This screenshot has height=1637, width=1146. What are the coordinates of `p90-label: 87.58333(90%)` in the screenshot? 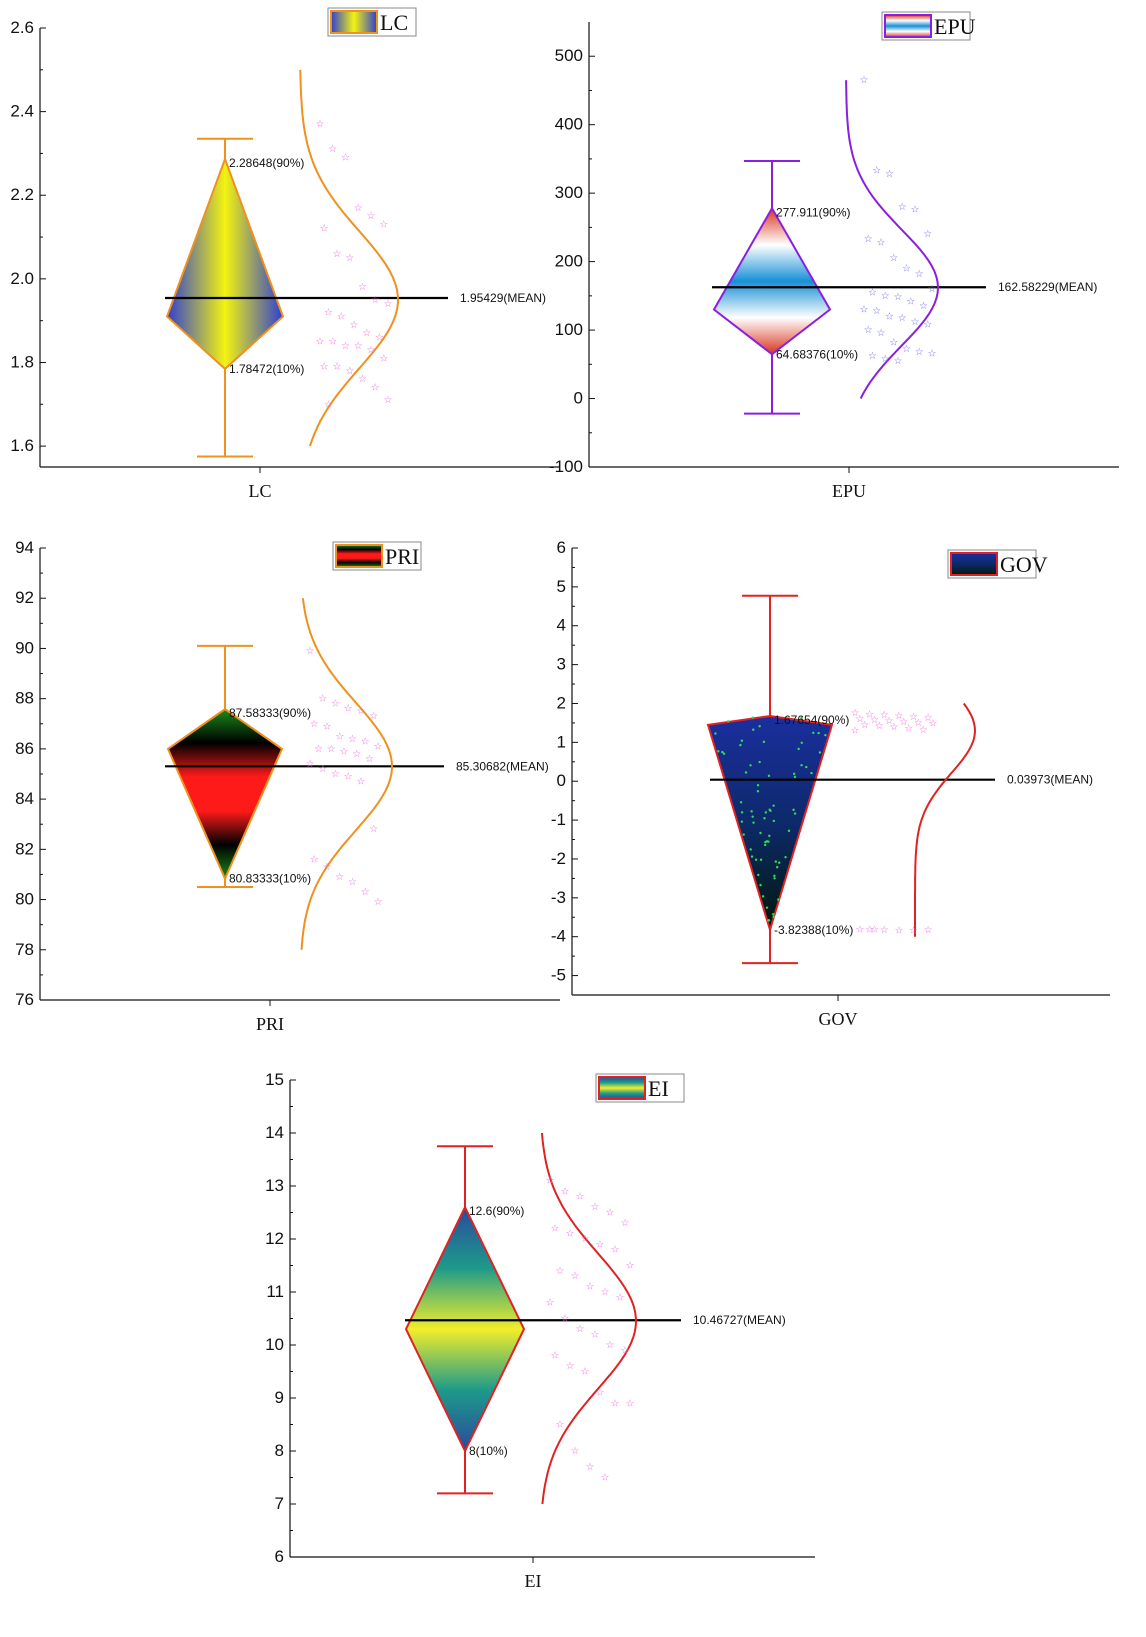 It's located at (270, 713).